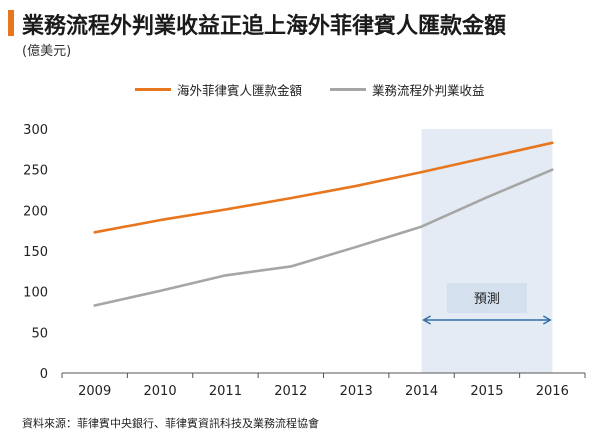 The image size is (600, 438). I want to click on legend-swatch-orange, so click(153, 89).